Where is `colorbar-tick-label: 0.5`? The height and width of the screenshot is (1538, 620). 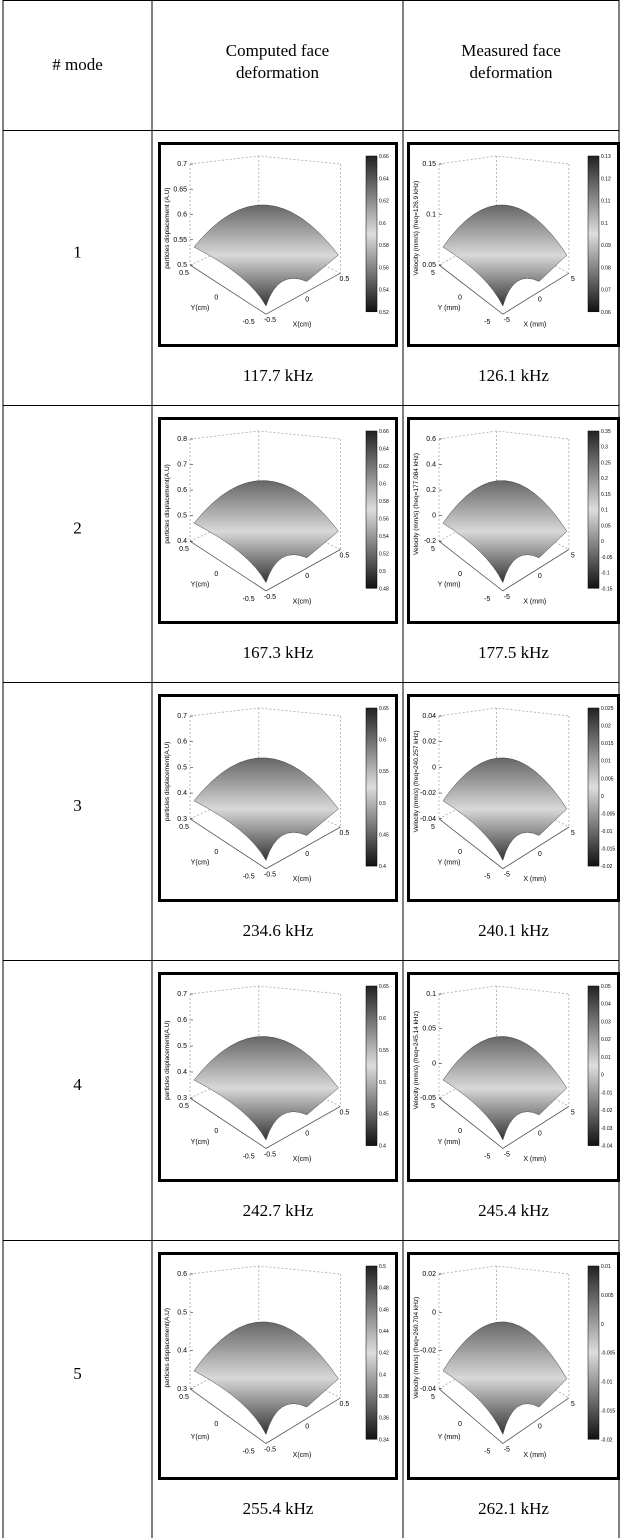 colorbar-tick-label: 0.5 is located at coordinates (382, 572).